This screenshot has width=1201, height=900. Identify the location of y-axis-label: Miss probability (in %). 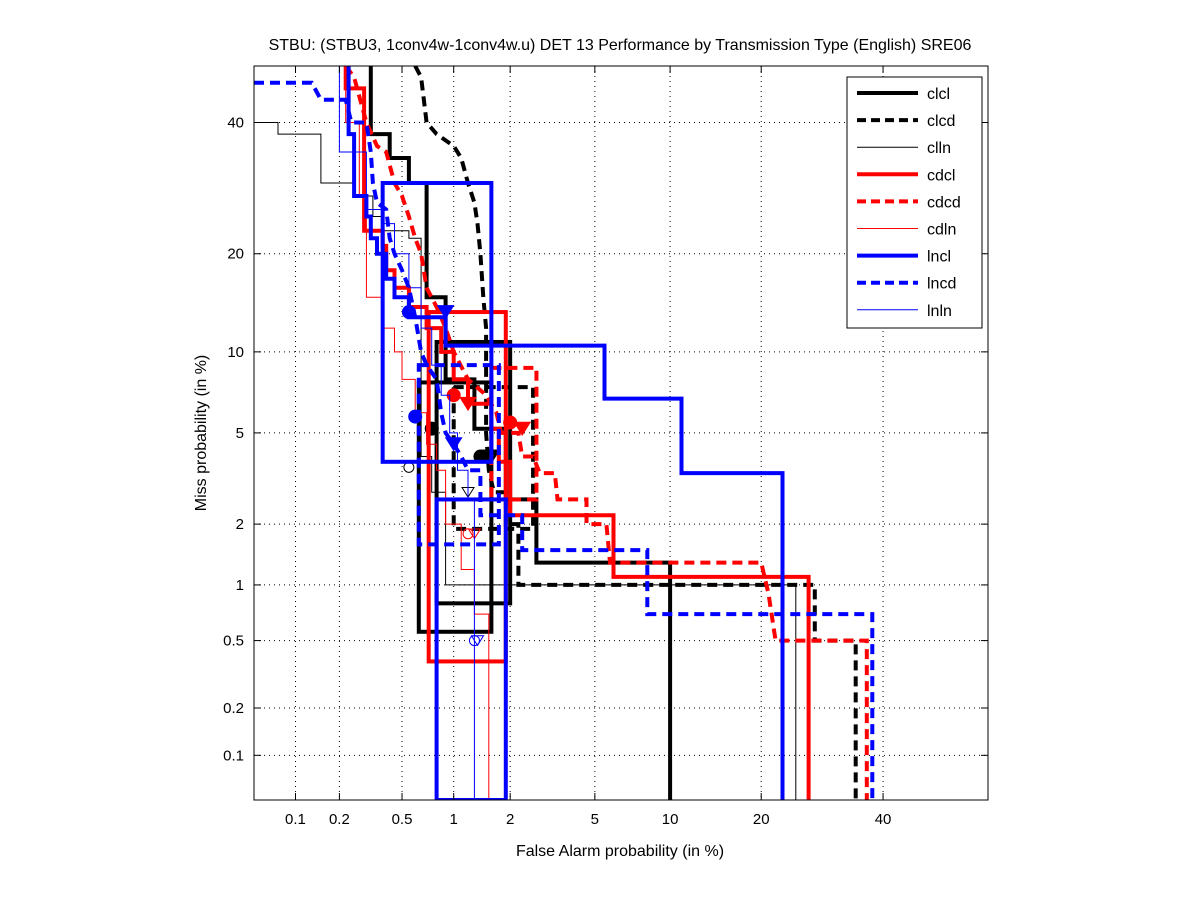
(201, 433).